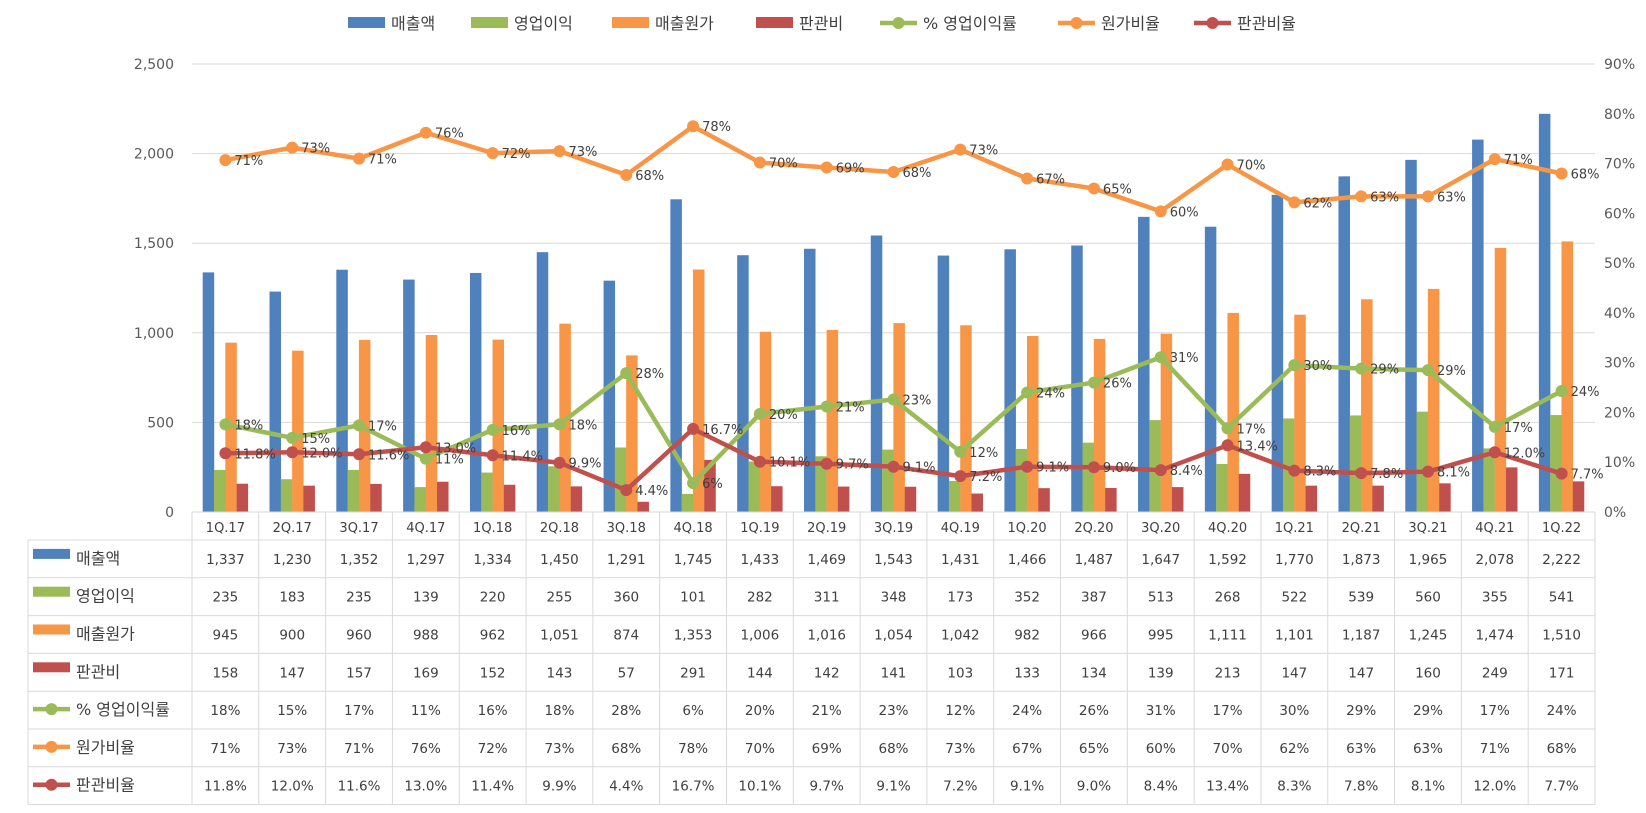  Describe the element at coordinates (626, 598) in the screenshot. I see `table-cell: 360` at that location.